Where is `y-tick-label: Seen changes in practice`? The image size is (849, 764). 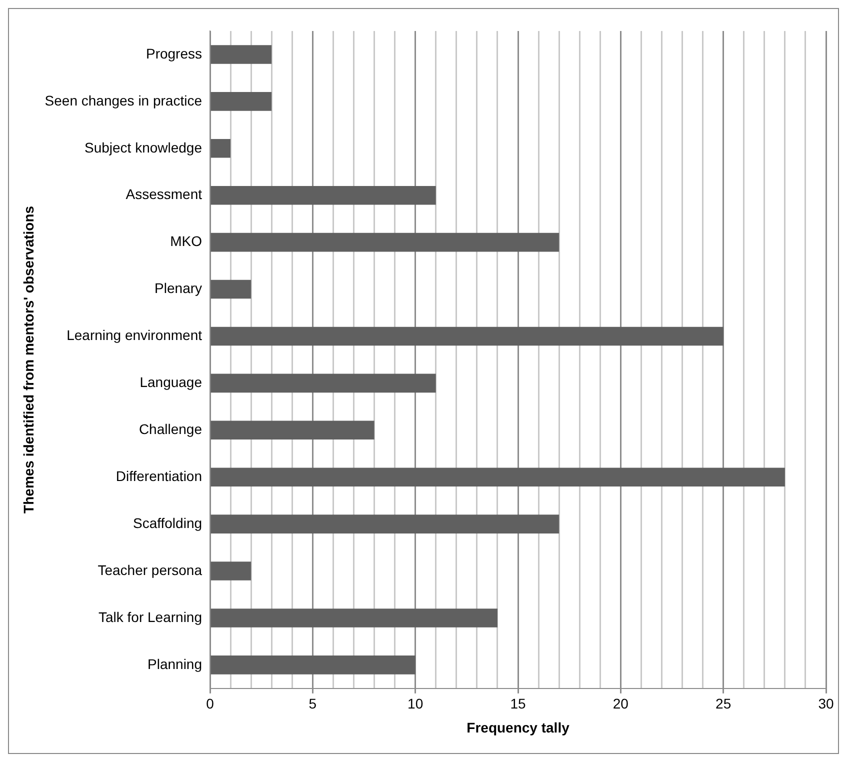
y-tick-label: Seen changes in practice is located at coordinates (123, 100).